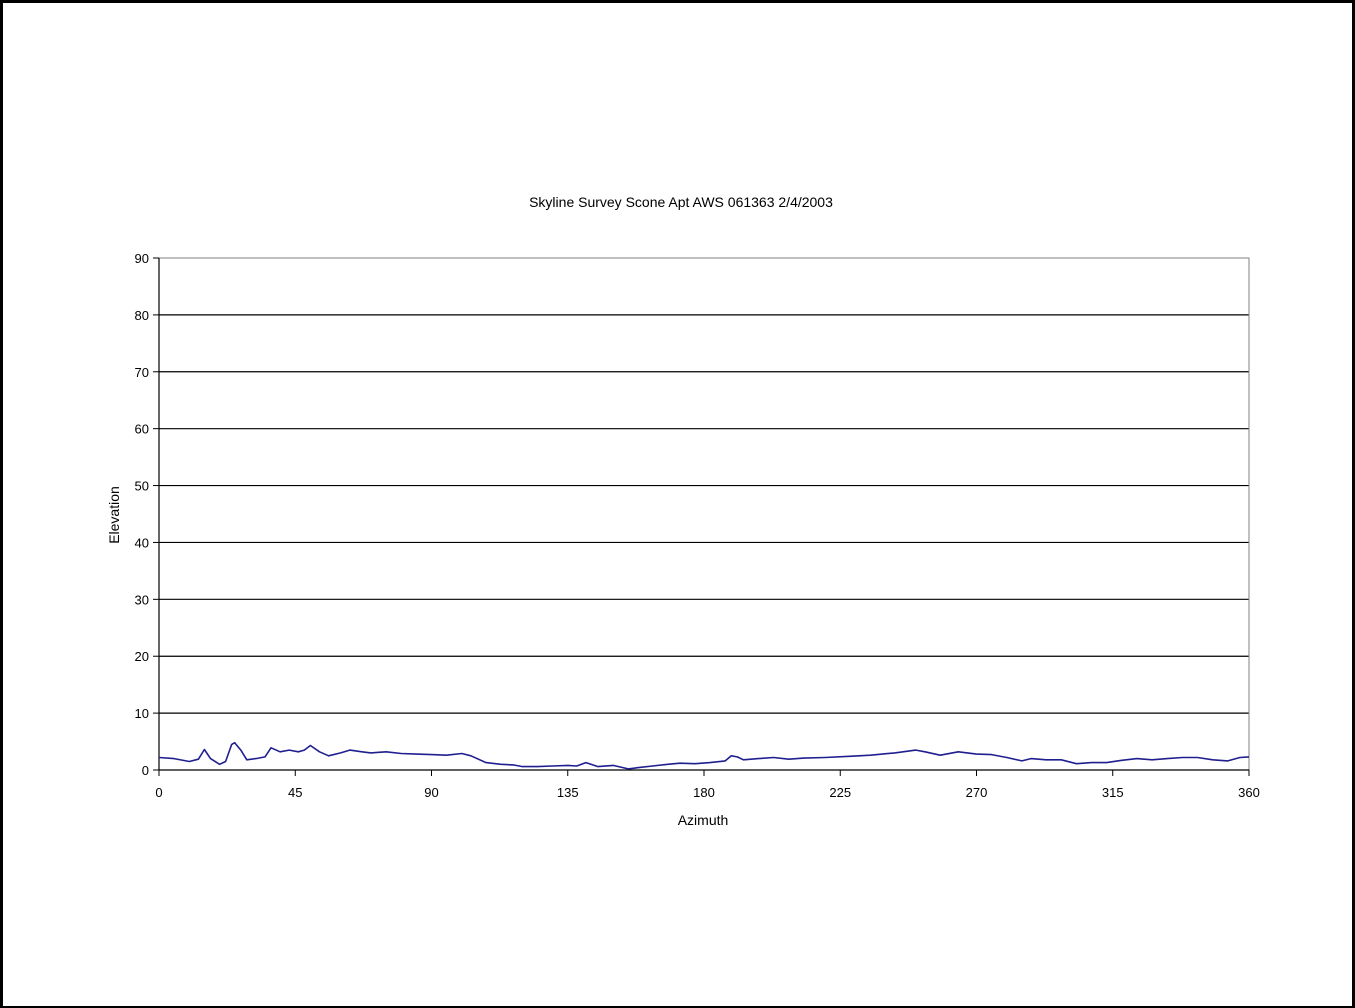 This screenshot has width=1355, height=1008. I want to click on series-layer, so click(704, 755).